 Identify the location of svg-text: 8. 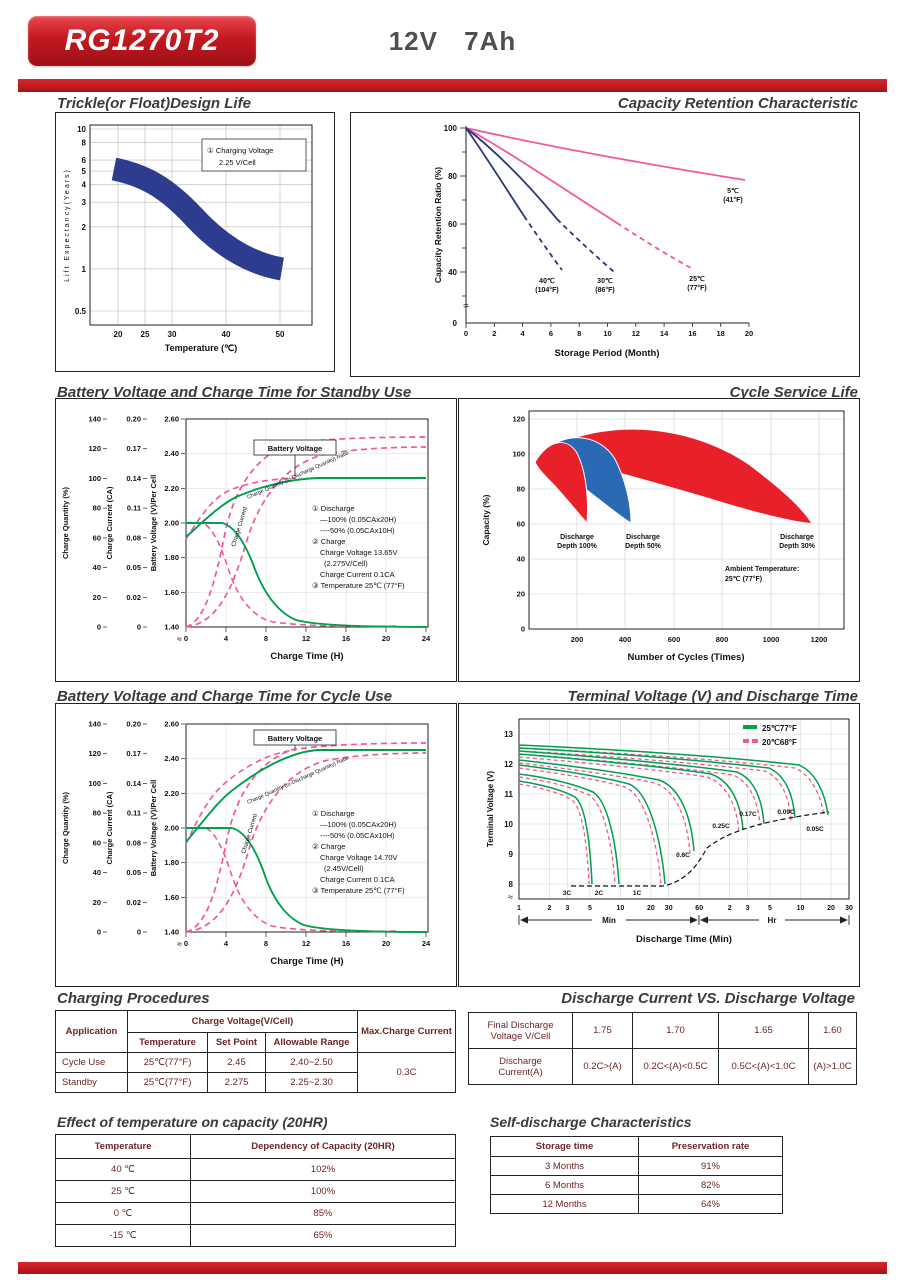
(266, 638).